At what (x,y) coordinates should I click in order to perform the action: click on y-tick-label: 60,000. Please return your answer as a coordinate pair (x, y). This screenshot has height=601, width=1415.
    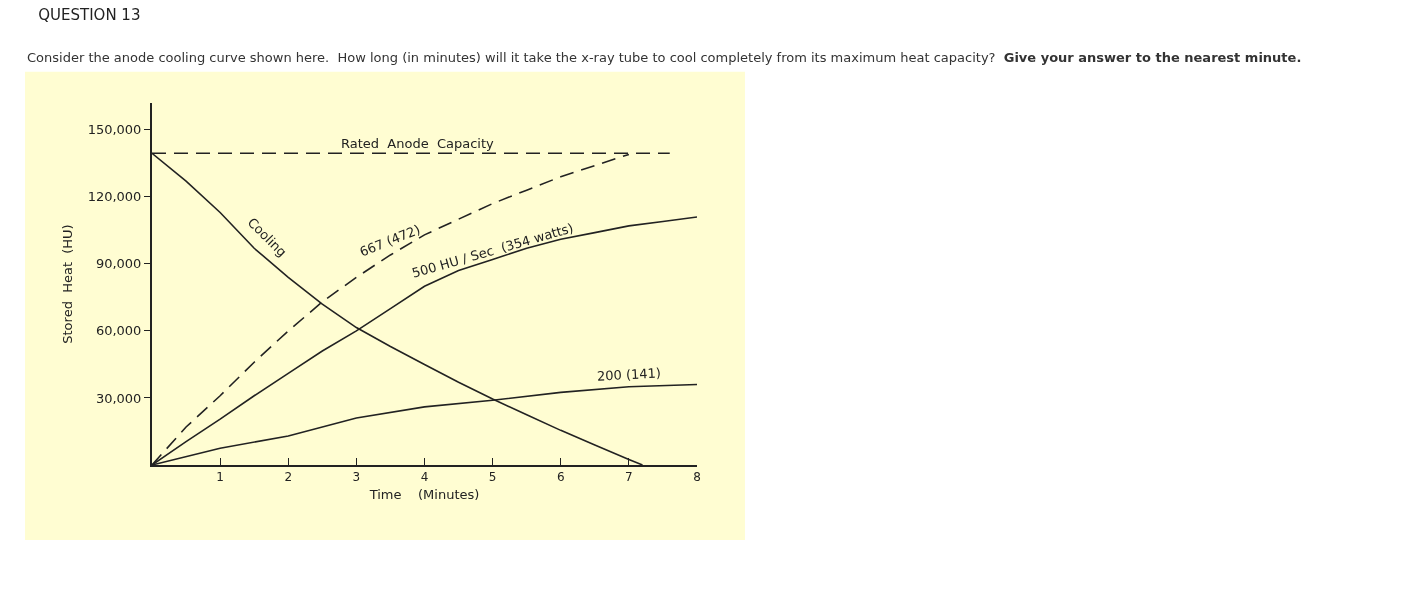
    Looking at the image, I should click on (118, 331).